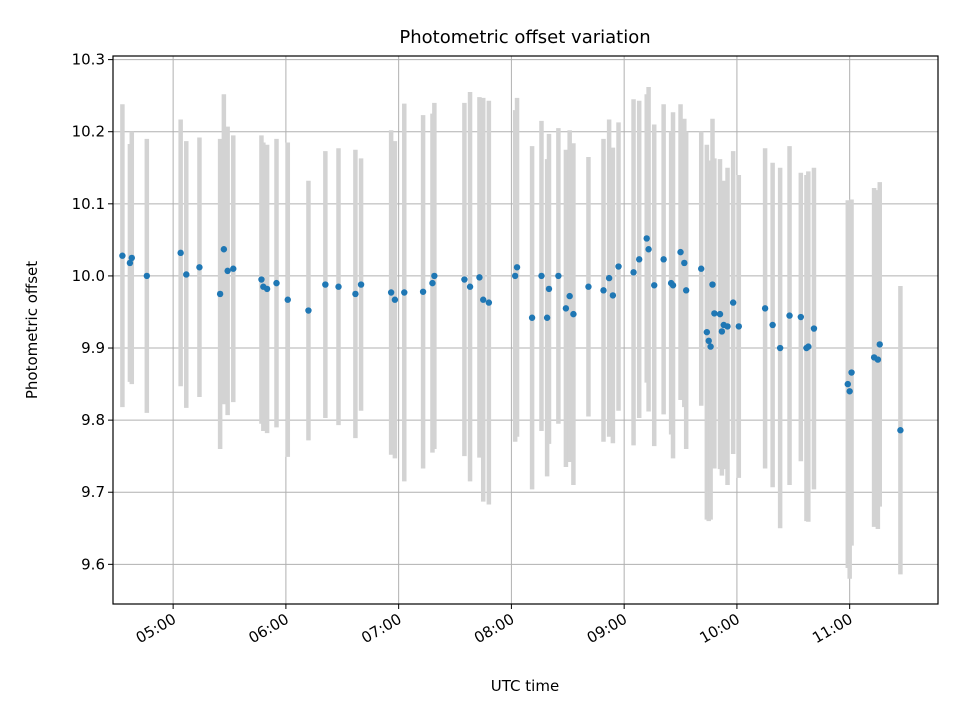 This screenshot has height=724, width=960. Describe the element at coordinates (525, 686) in the screenshot. I see `x-axis-title: UTC time` at that location.